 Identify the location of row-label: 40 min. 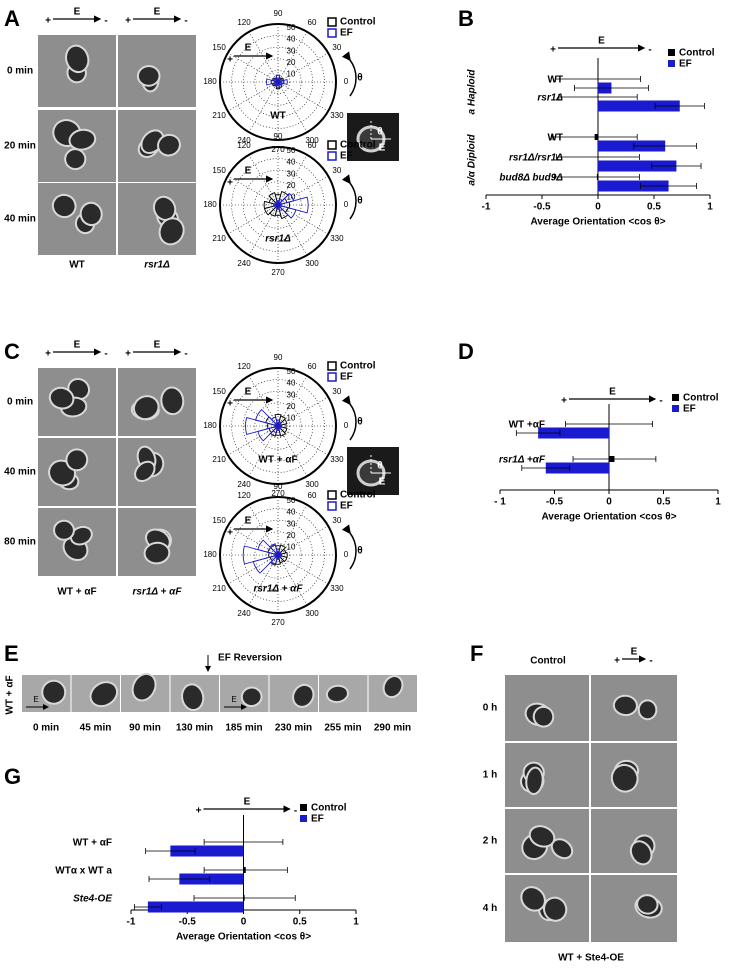
(20, 219).